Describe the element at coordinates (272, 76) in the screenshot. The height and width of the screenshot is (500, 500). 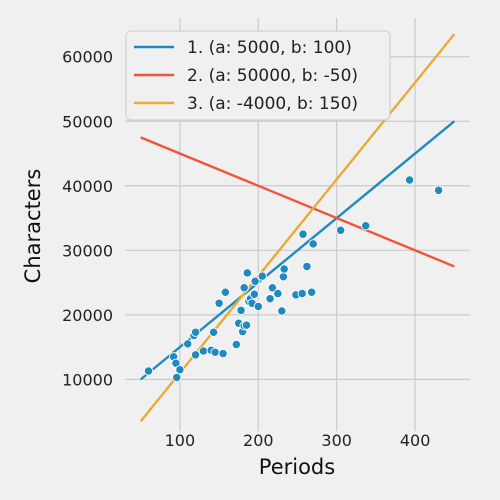
I see `legend-label-2: 2. (a: 50000, b: -50)` at that location.